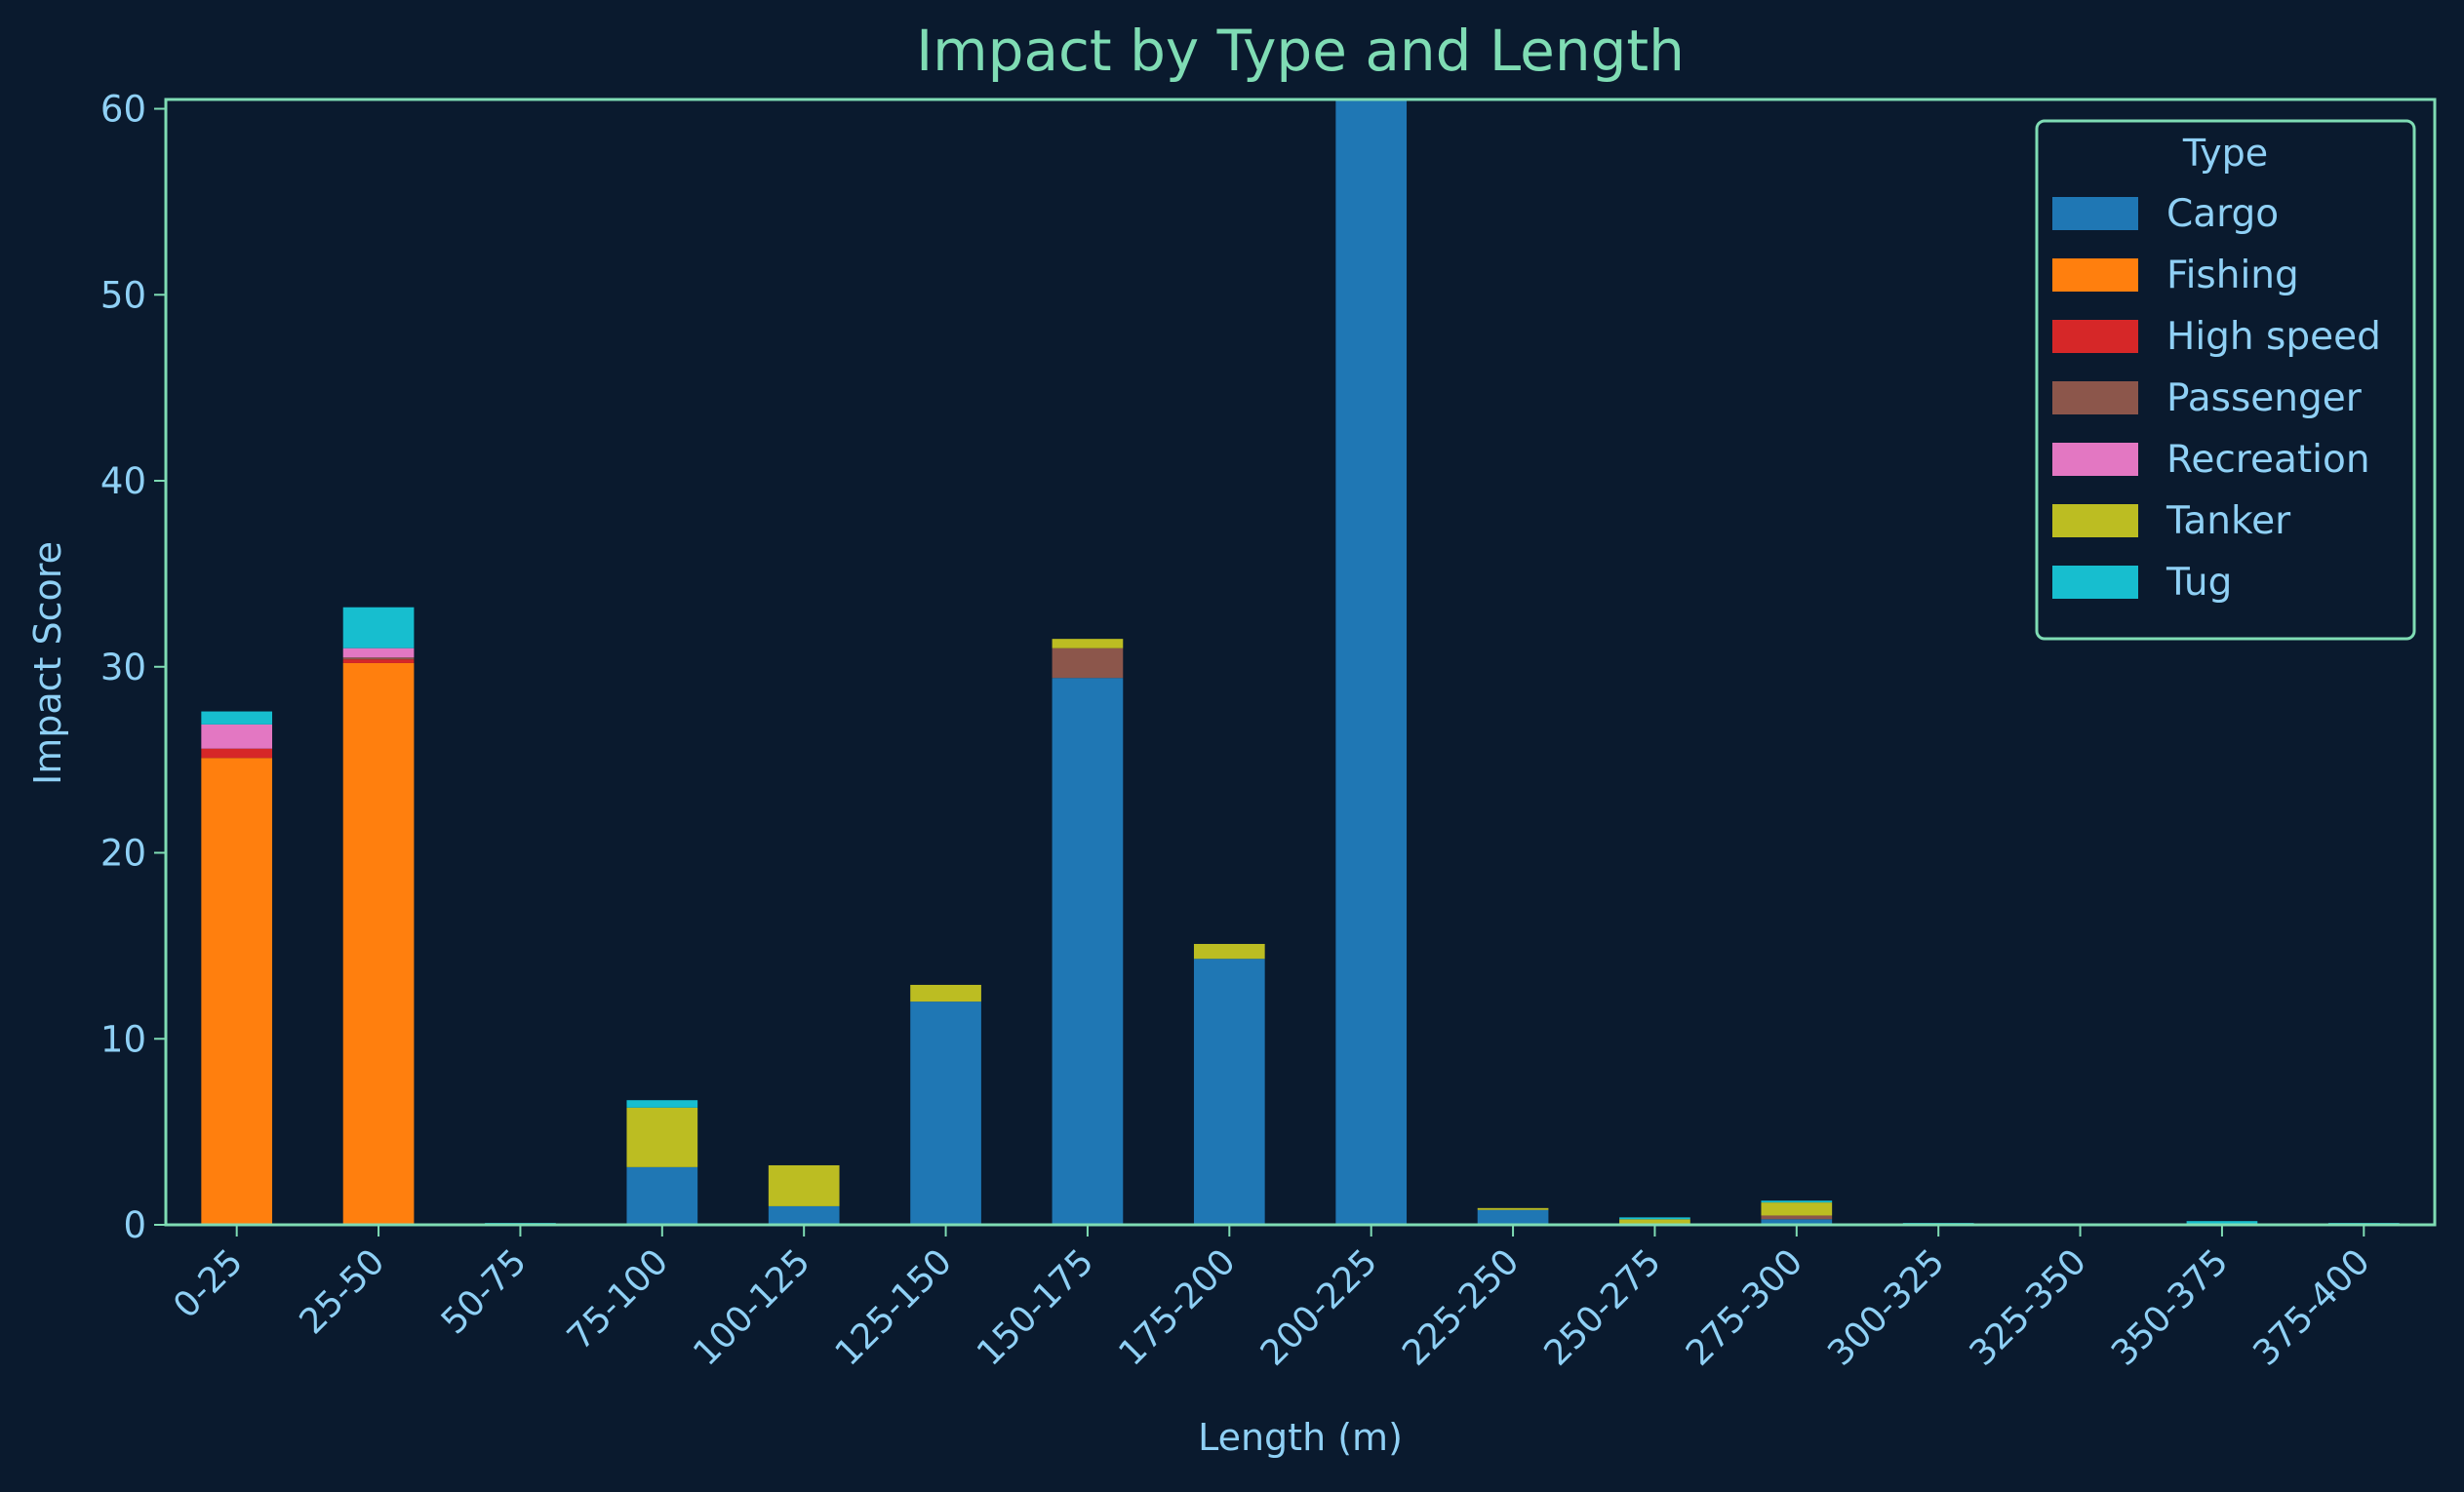  I want to click on bar-25-50-high-speed, so click(378, 661).